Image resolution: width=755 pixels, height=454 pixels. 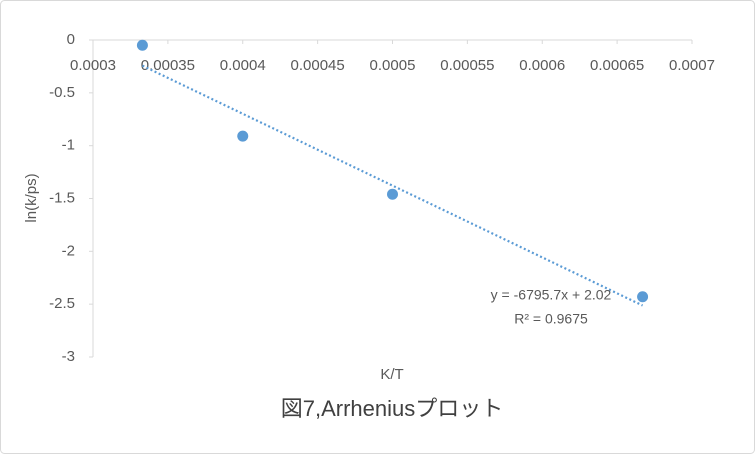 I want to click on y-tick-label: -2.5, so click(x=62, y=303).